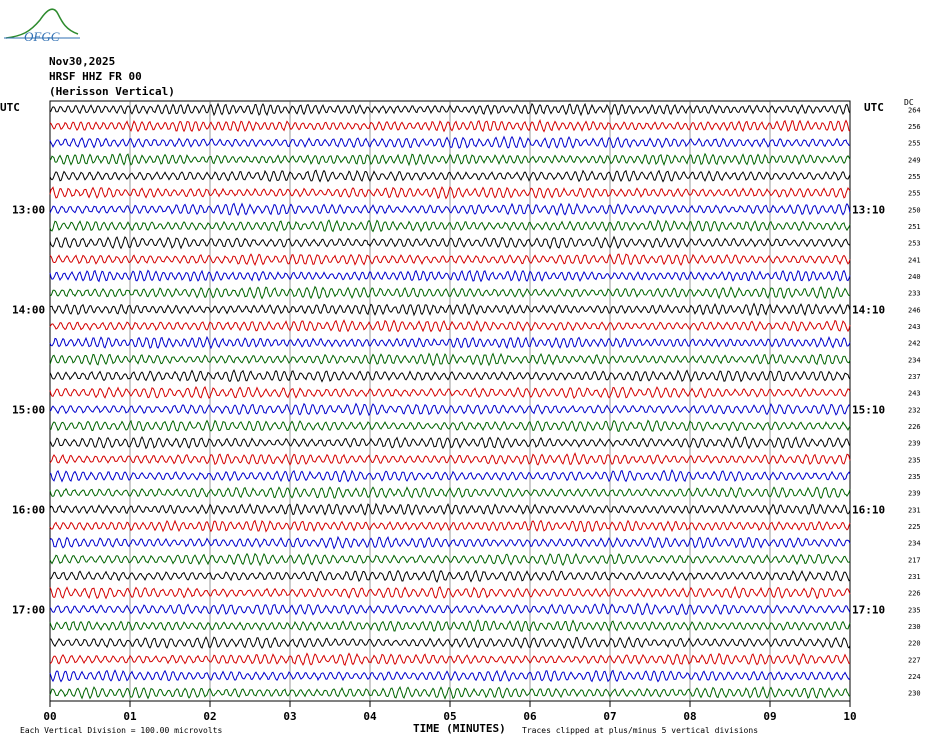  Describe the element at coordinates (909, 102) in the screenshot. I see `dc-header: DC` at that location.